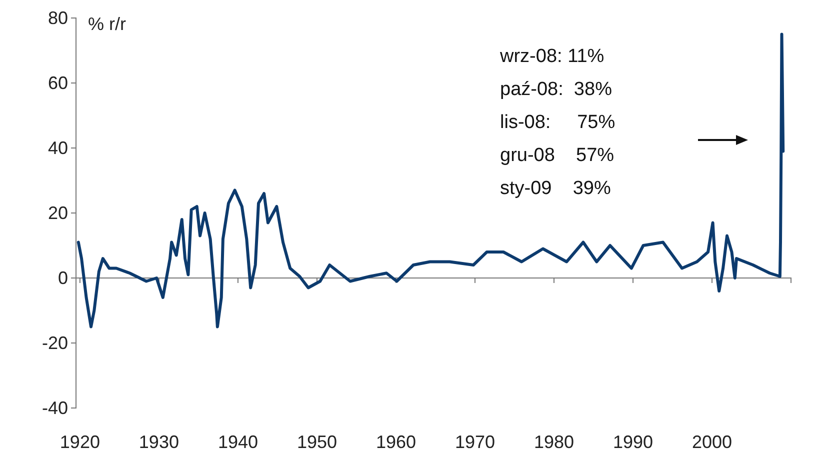  Describe the element at coordinates (474, 442) in the screenshot. I see `x-tick-label: 1970` at that location.